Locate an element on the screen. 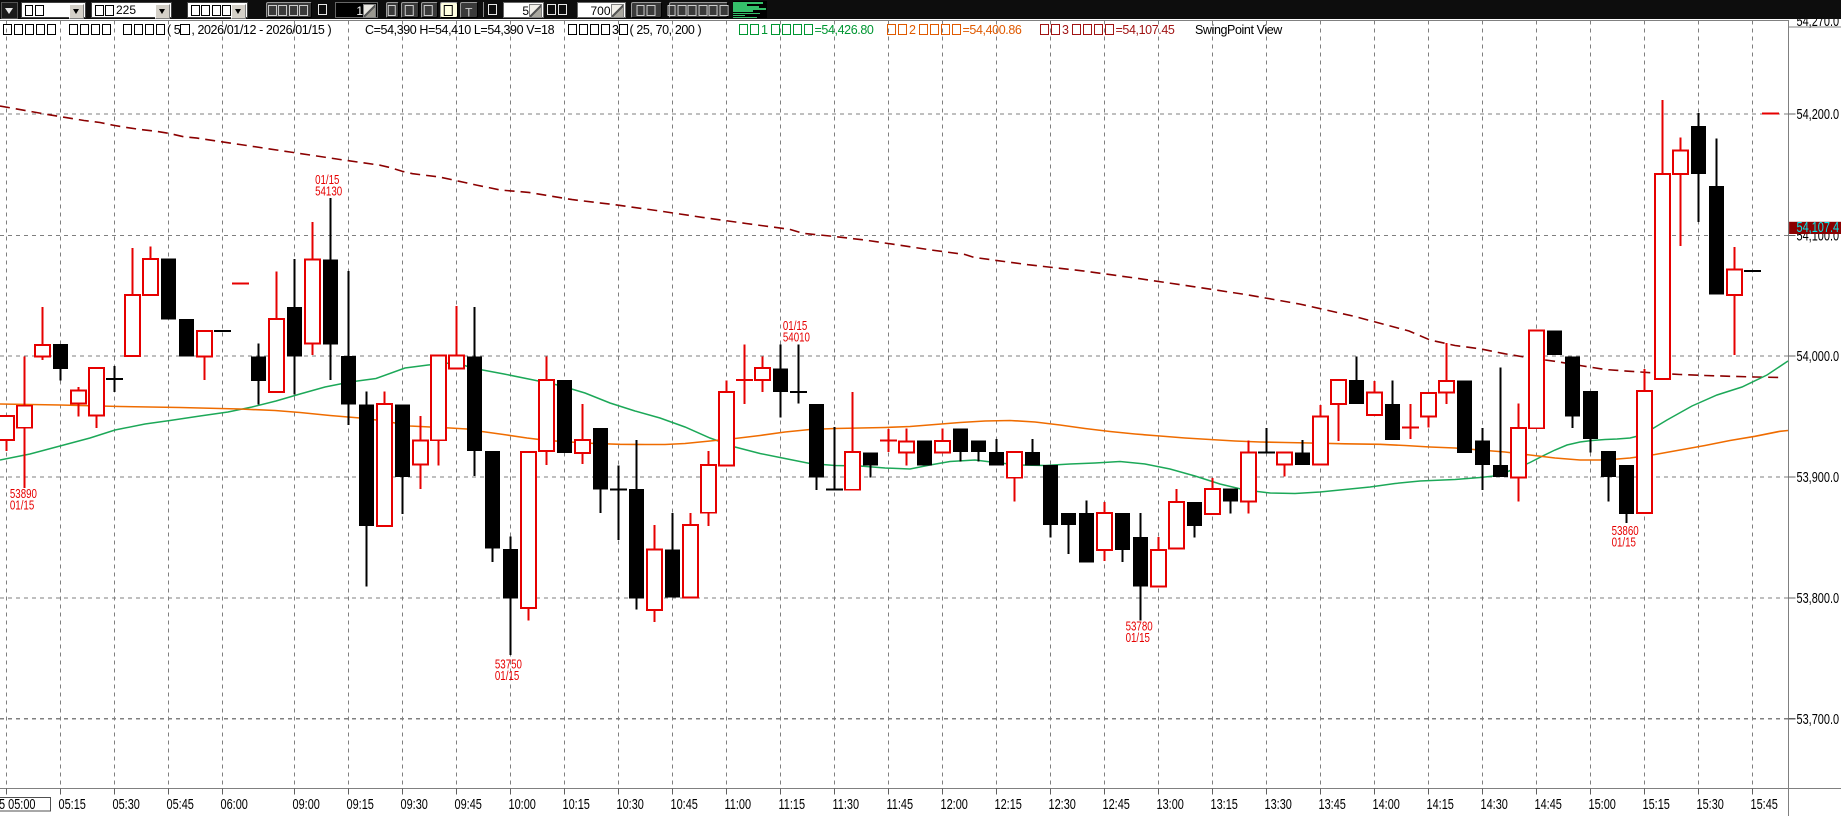  svg-text: 54,107.4 is located at coordinates (1818, 226).